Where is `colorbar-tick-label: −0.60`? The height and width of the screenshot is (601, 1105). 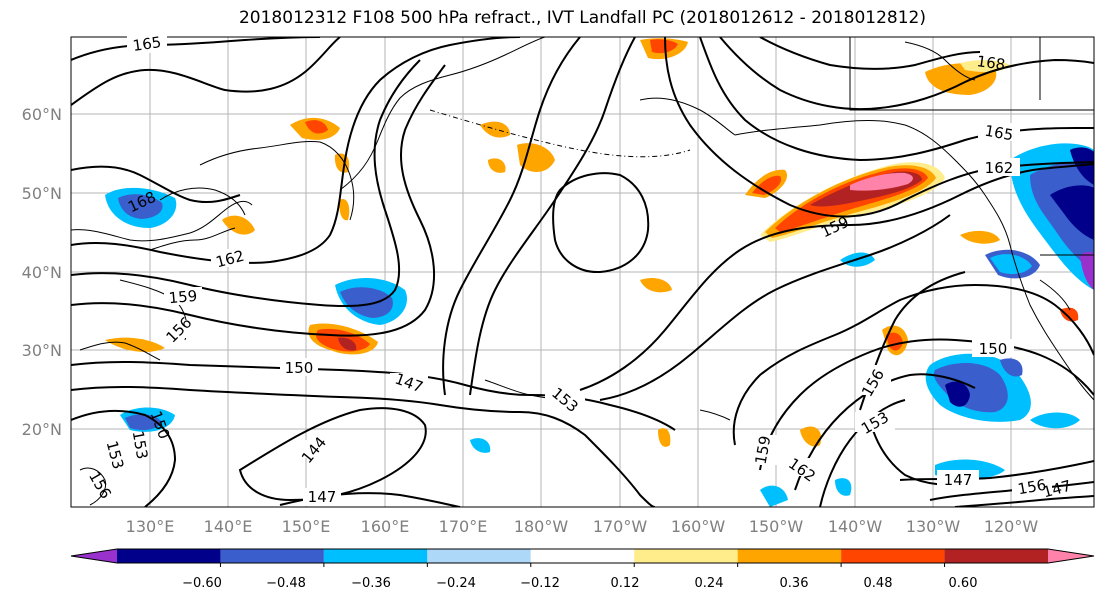
colorbar-tick-label: −0.60 is located at coordinates (202, 583).